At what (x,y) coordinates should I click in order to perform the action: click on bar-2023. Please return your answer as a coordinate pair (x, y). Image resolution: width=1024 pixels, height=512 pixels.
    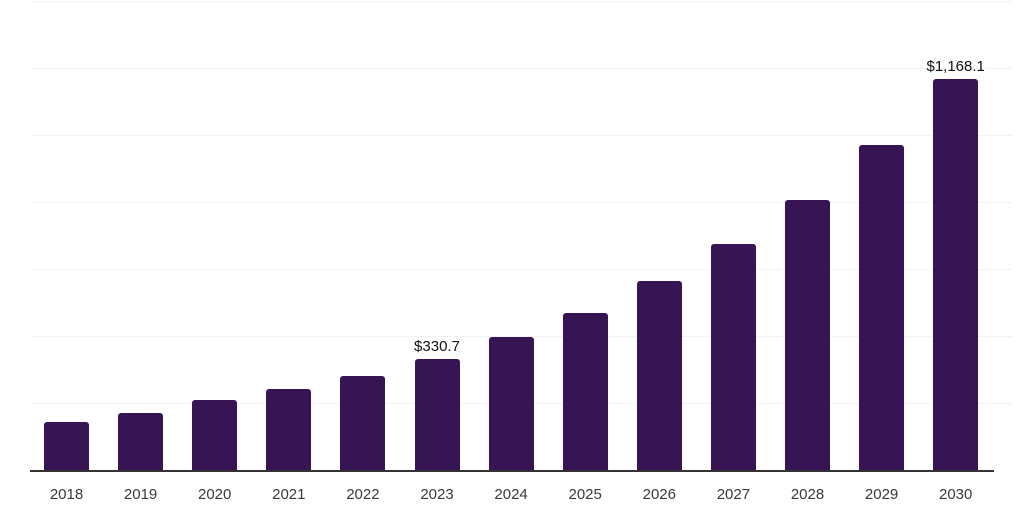
    Looking at the image, I should click on (437, 414).